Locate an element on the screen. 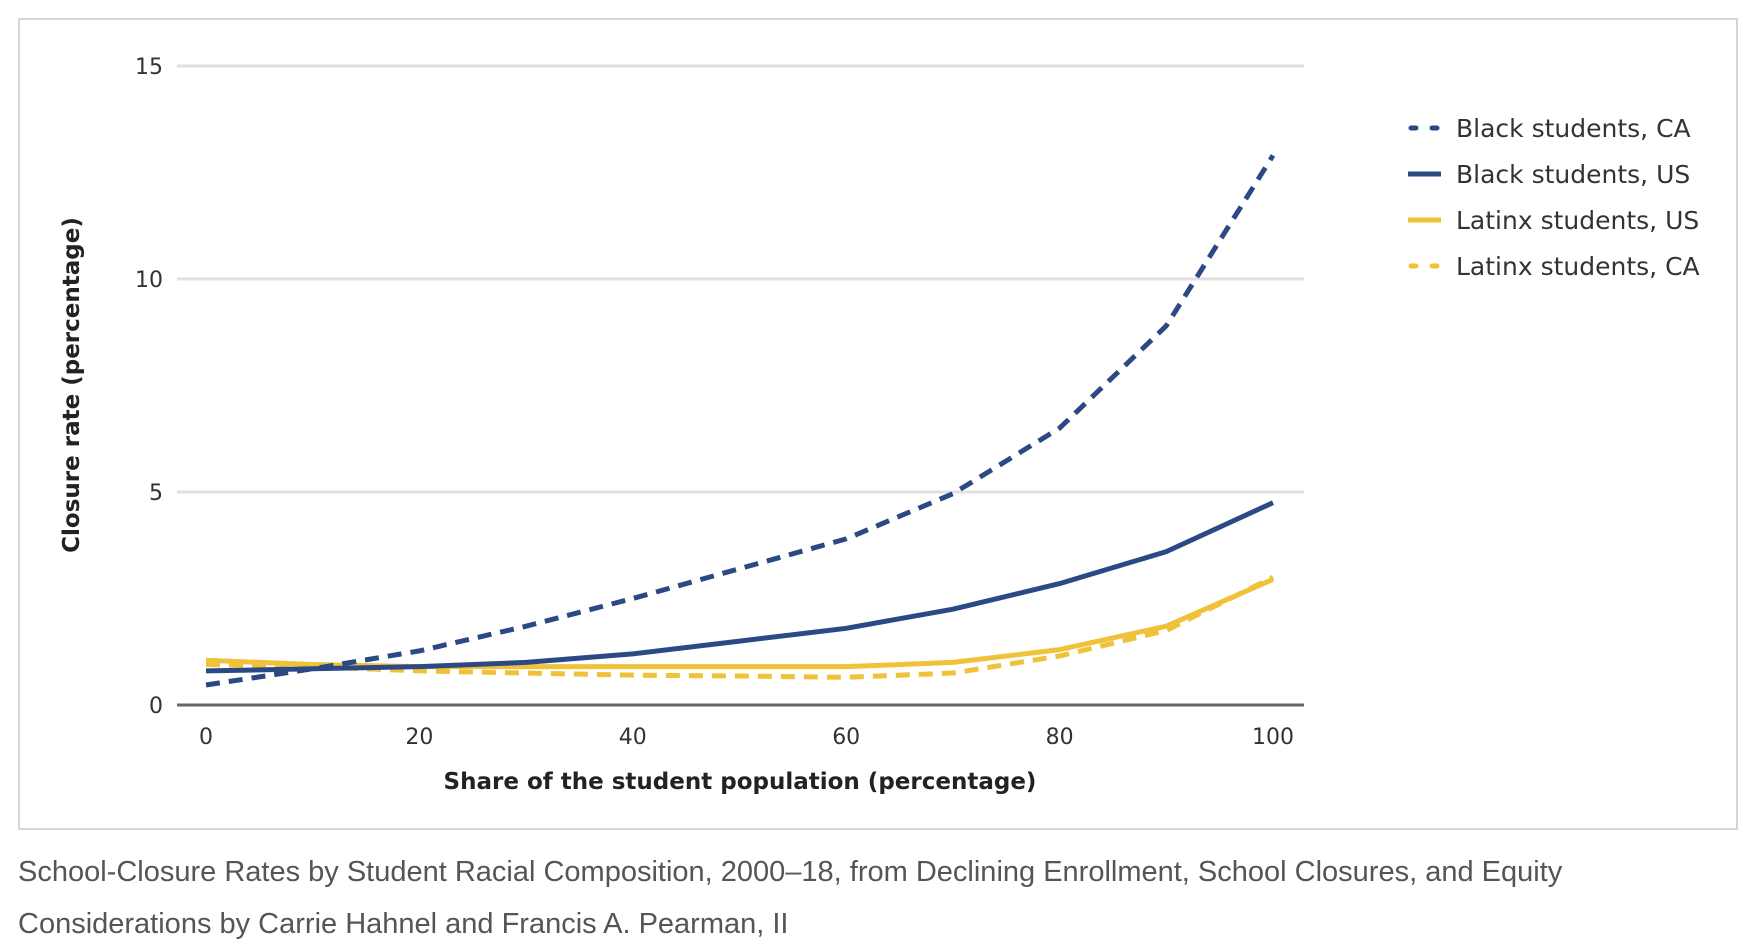 The width and height of the screenshot is (1760, 952). x-tick-label: 20 is located at coordinates (419, 737).